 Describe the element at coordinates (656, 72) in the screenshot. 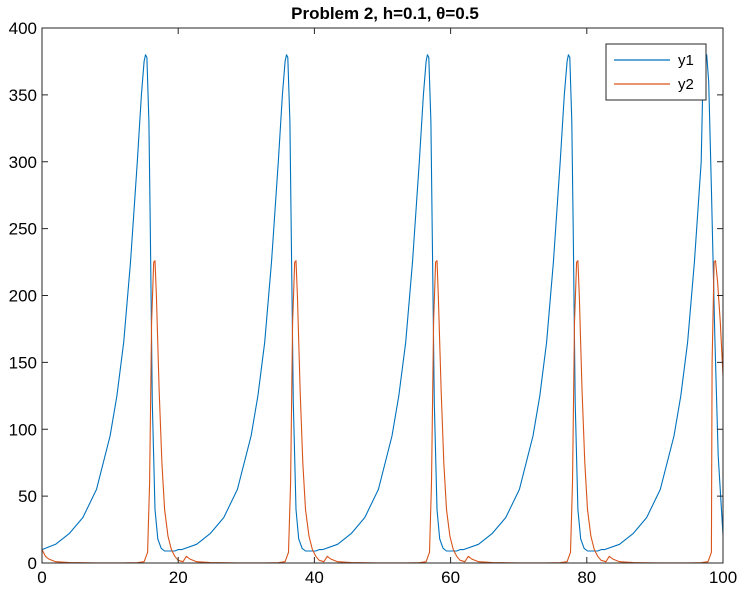

I see `legend-box` at that location.